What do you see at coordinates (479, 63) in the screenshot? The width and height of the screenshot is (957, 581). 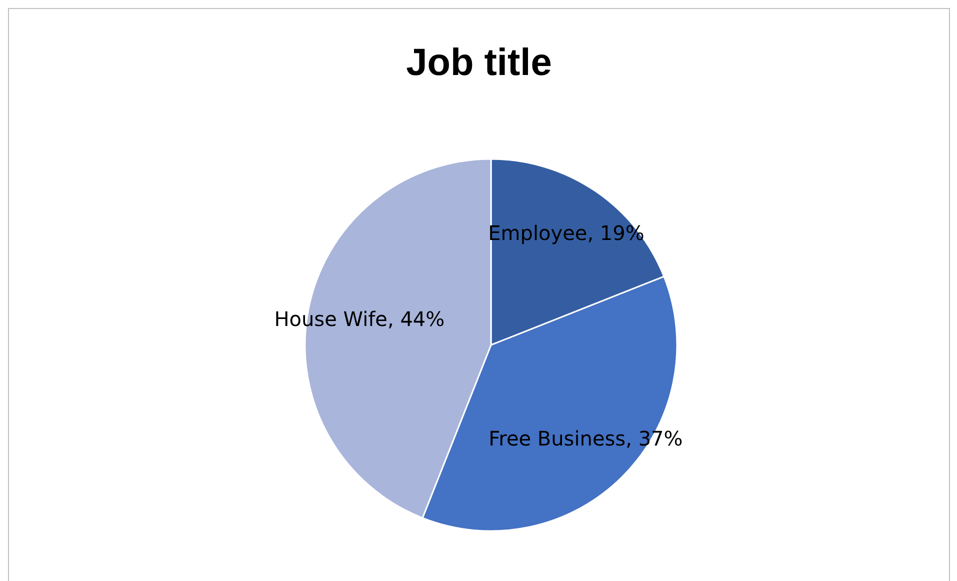 I see `chart-title: Job title` at bounding box center [479, 63].